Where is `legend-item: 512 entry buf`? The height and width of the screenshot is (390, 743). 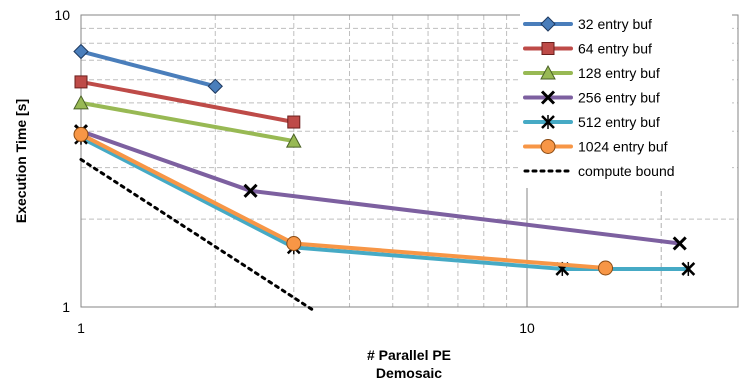 legend-item: 512 entry buf is located at coordinates (591, 122).